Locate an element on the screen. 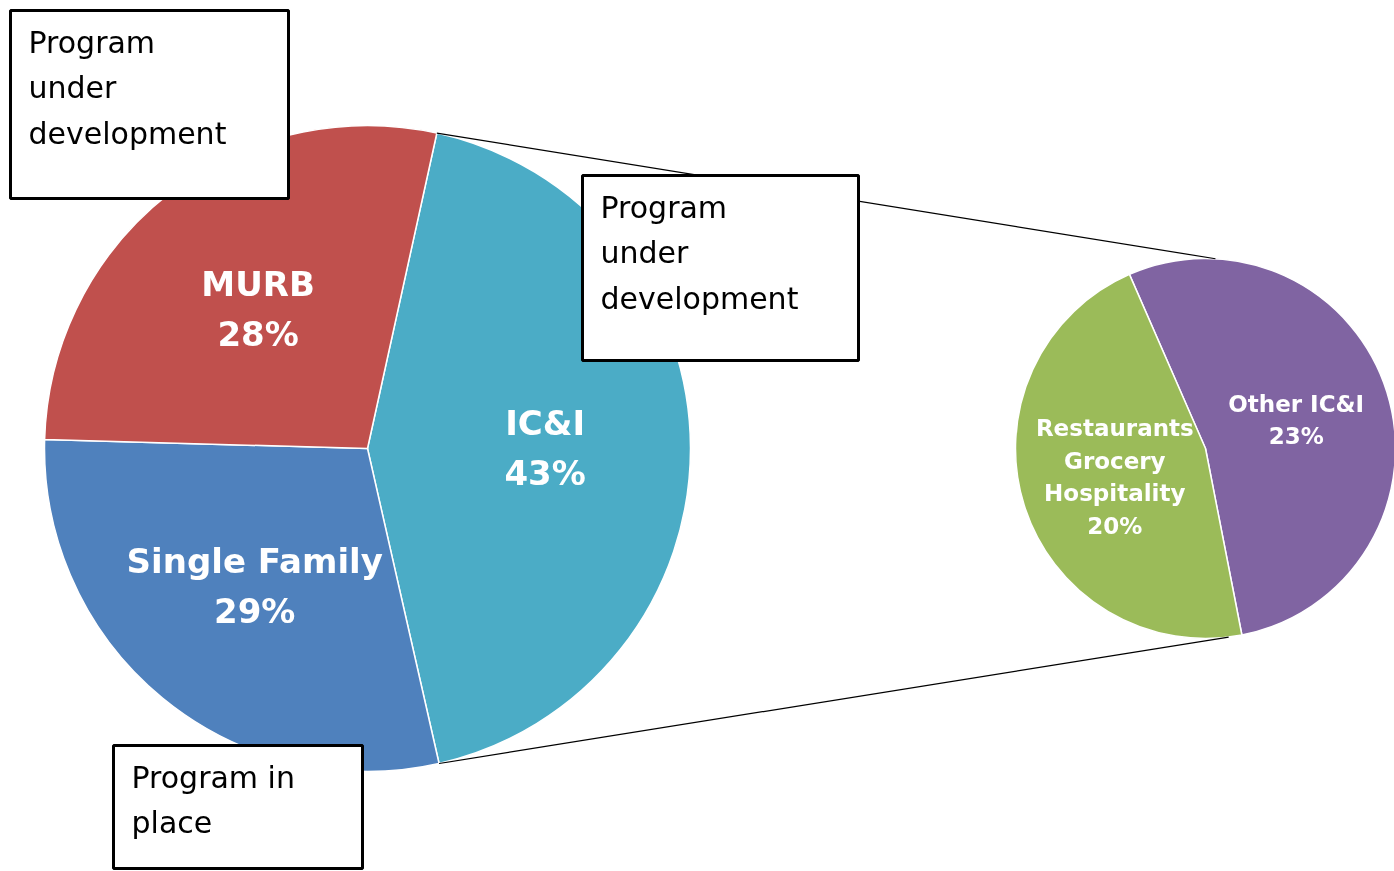  text: Program in place is located at coordinates (213, 799).